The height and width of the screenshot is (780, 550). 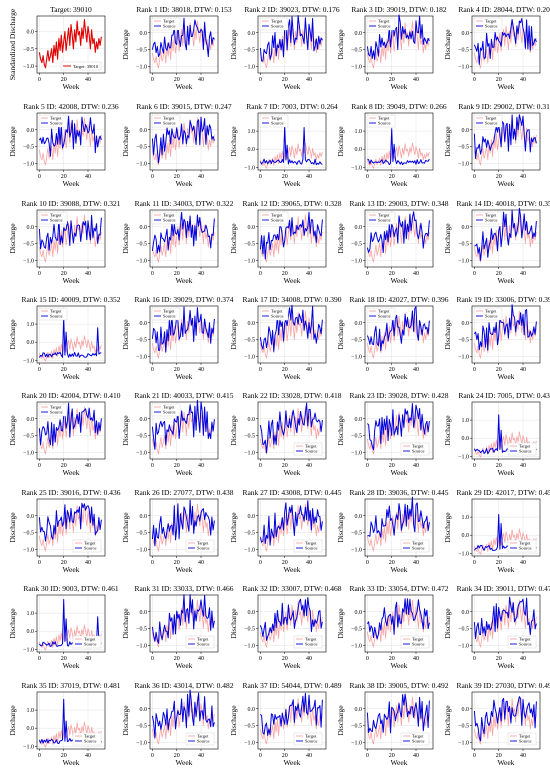 What do you see at coordinates (183, 395) in the screenshot?
I see `panel-title: Rank 21 ID: 40033, DTW: 0.415` at bounding box center [183, 395].